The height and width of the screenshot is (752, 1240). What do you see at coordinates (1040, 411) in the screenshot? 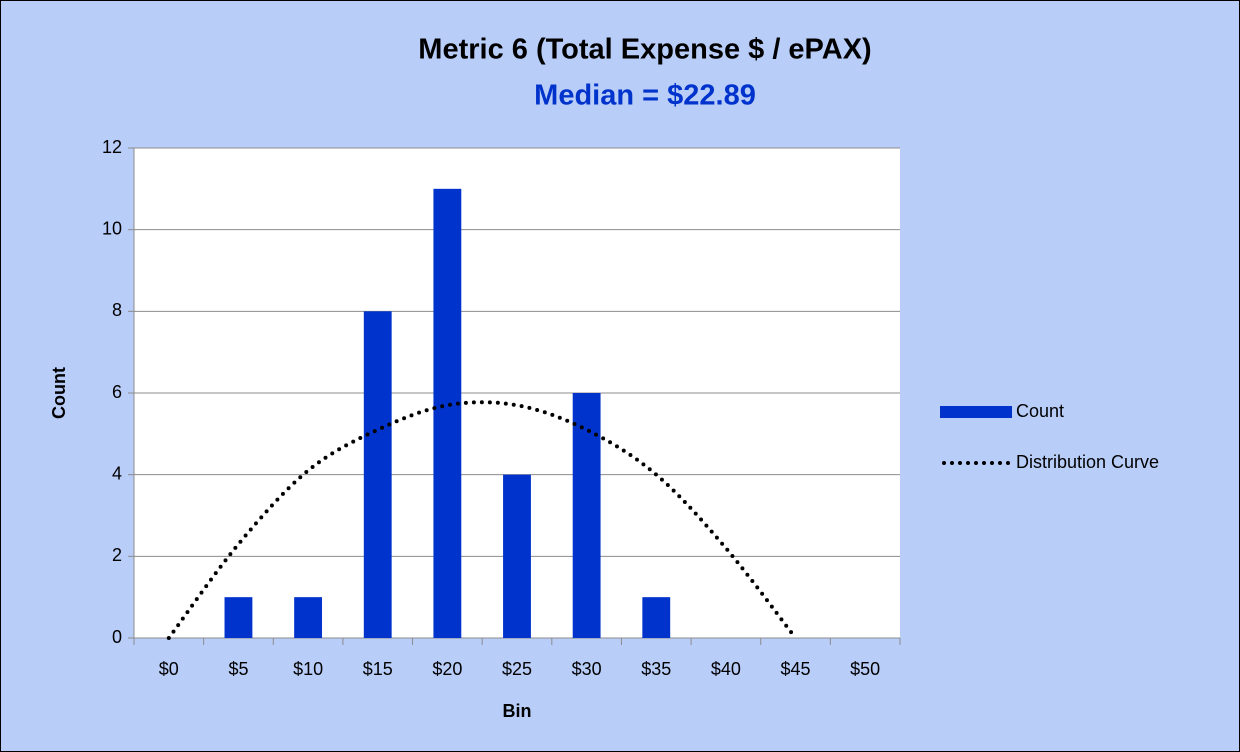
I see `legend-label: Count` at bounding box center [1040, 411].